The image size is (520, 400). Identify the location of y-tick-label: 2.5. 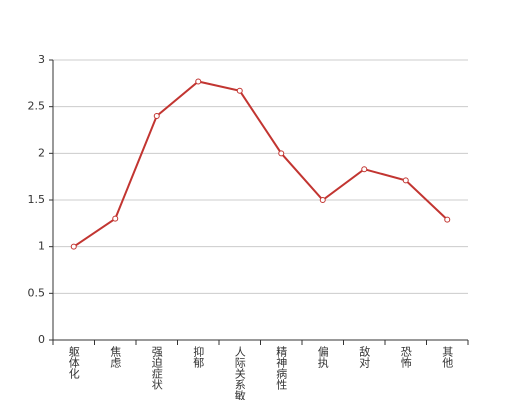
(37, 106).